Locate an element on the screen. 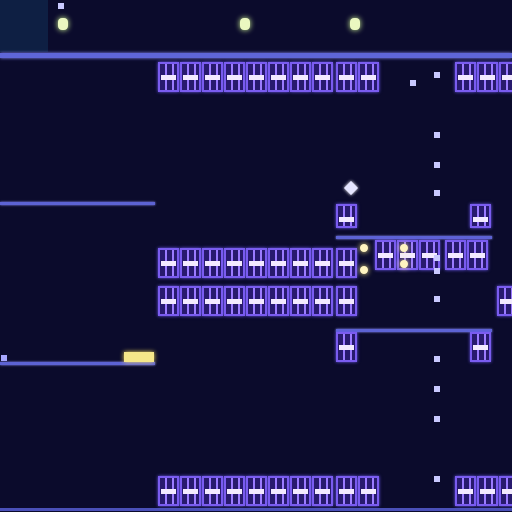 The height and width of the screenshot is (512, 512). diamond-player-icon is located at coordinates (351, 188).